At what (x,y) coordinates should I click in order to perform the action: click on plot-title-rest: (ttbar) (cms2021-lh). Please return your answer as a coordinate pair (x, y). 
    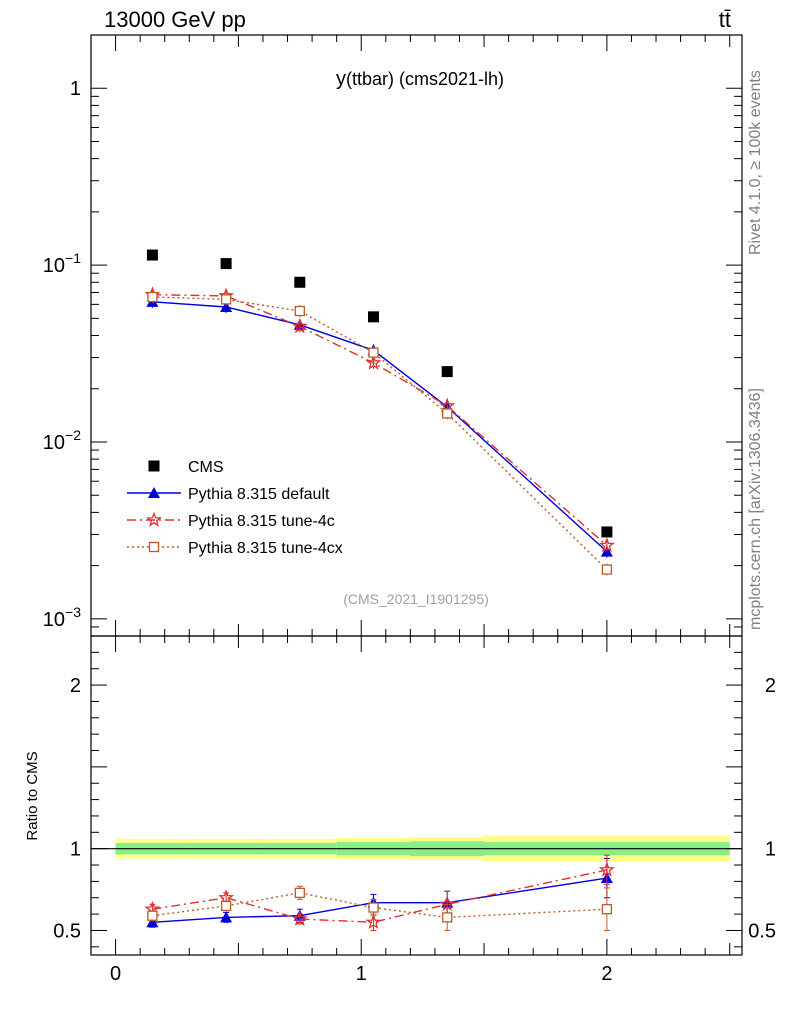
    Looking at the image, I should click on (425, 79).